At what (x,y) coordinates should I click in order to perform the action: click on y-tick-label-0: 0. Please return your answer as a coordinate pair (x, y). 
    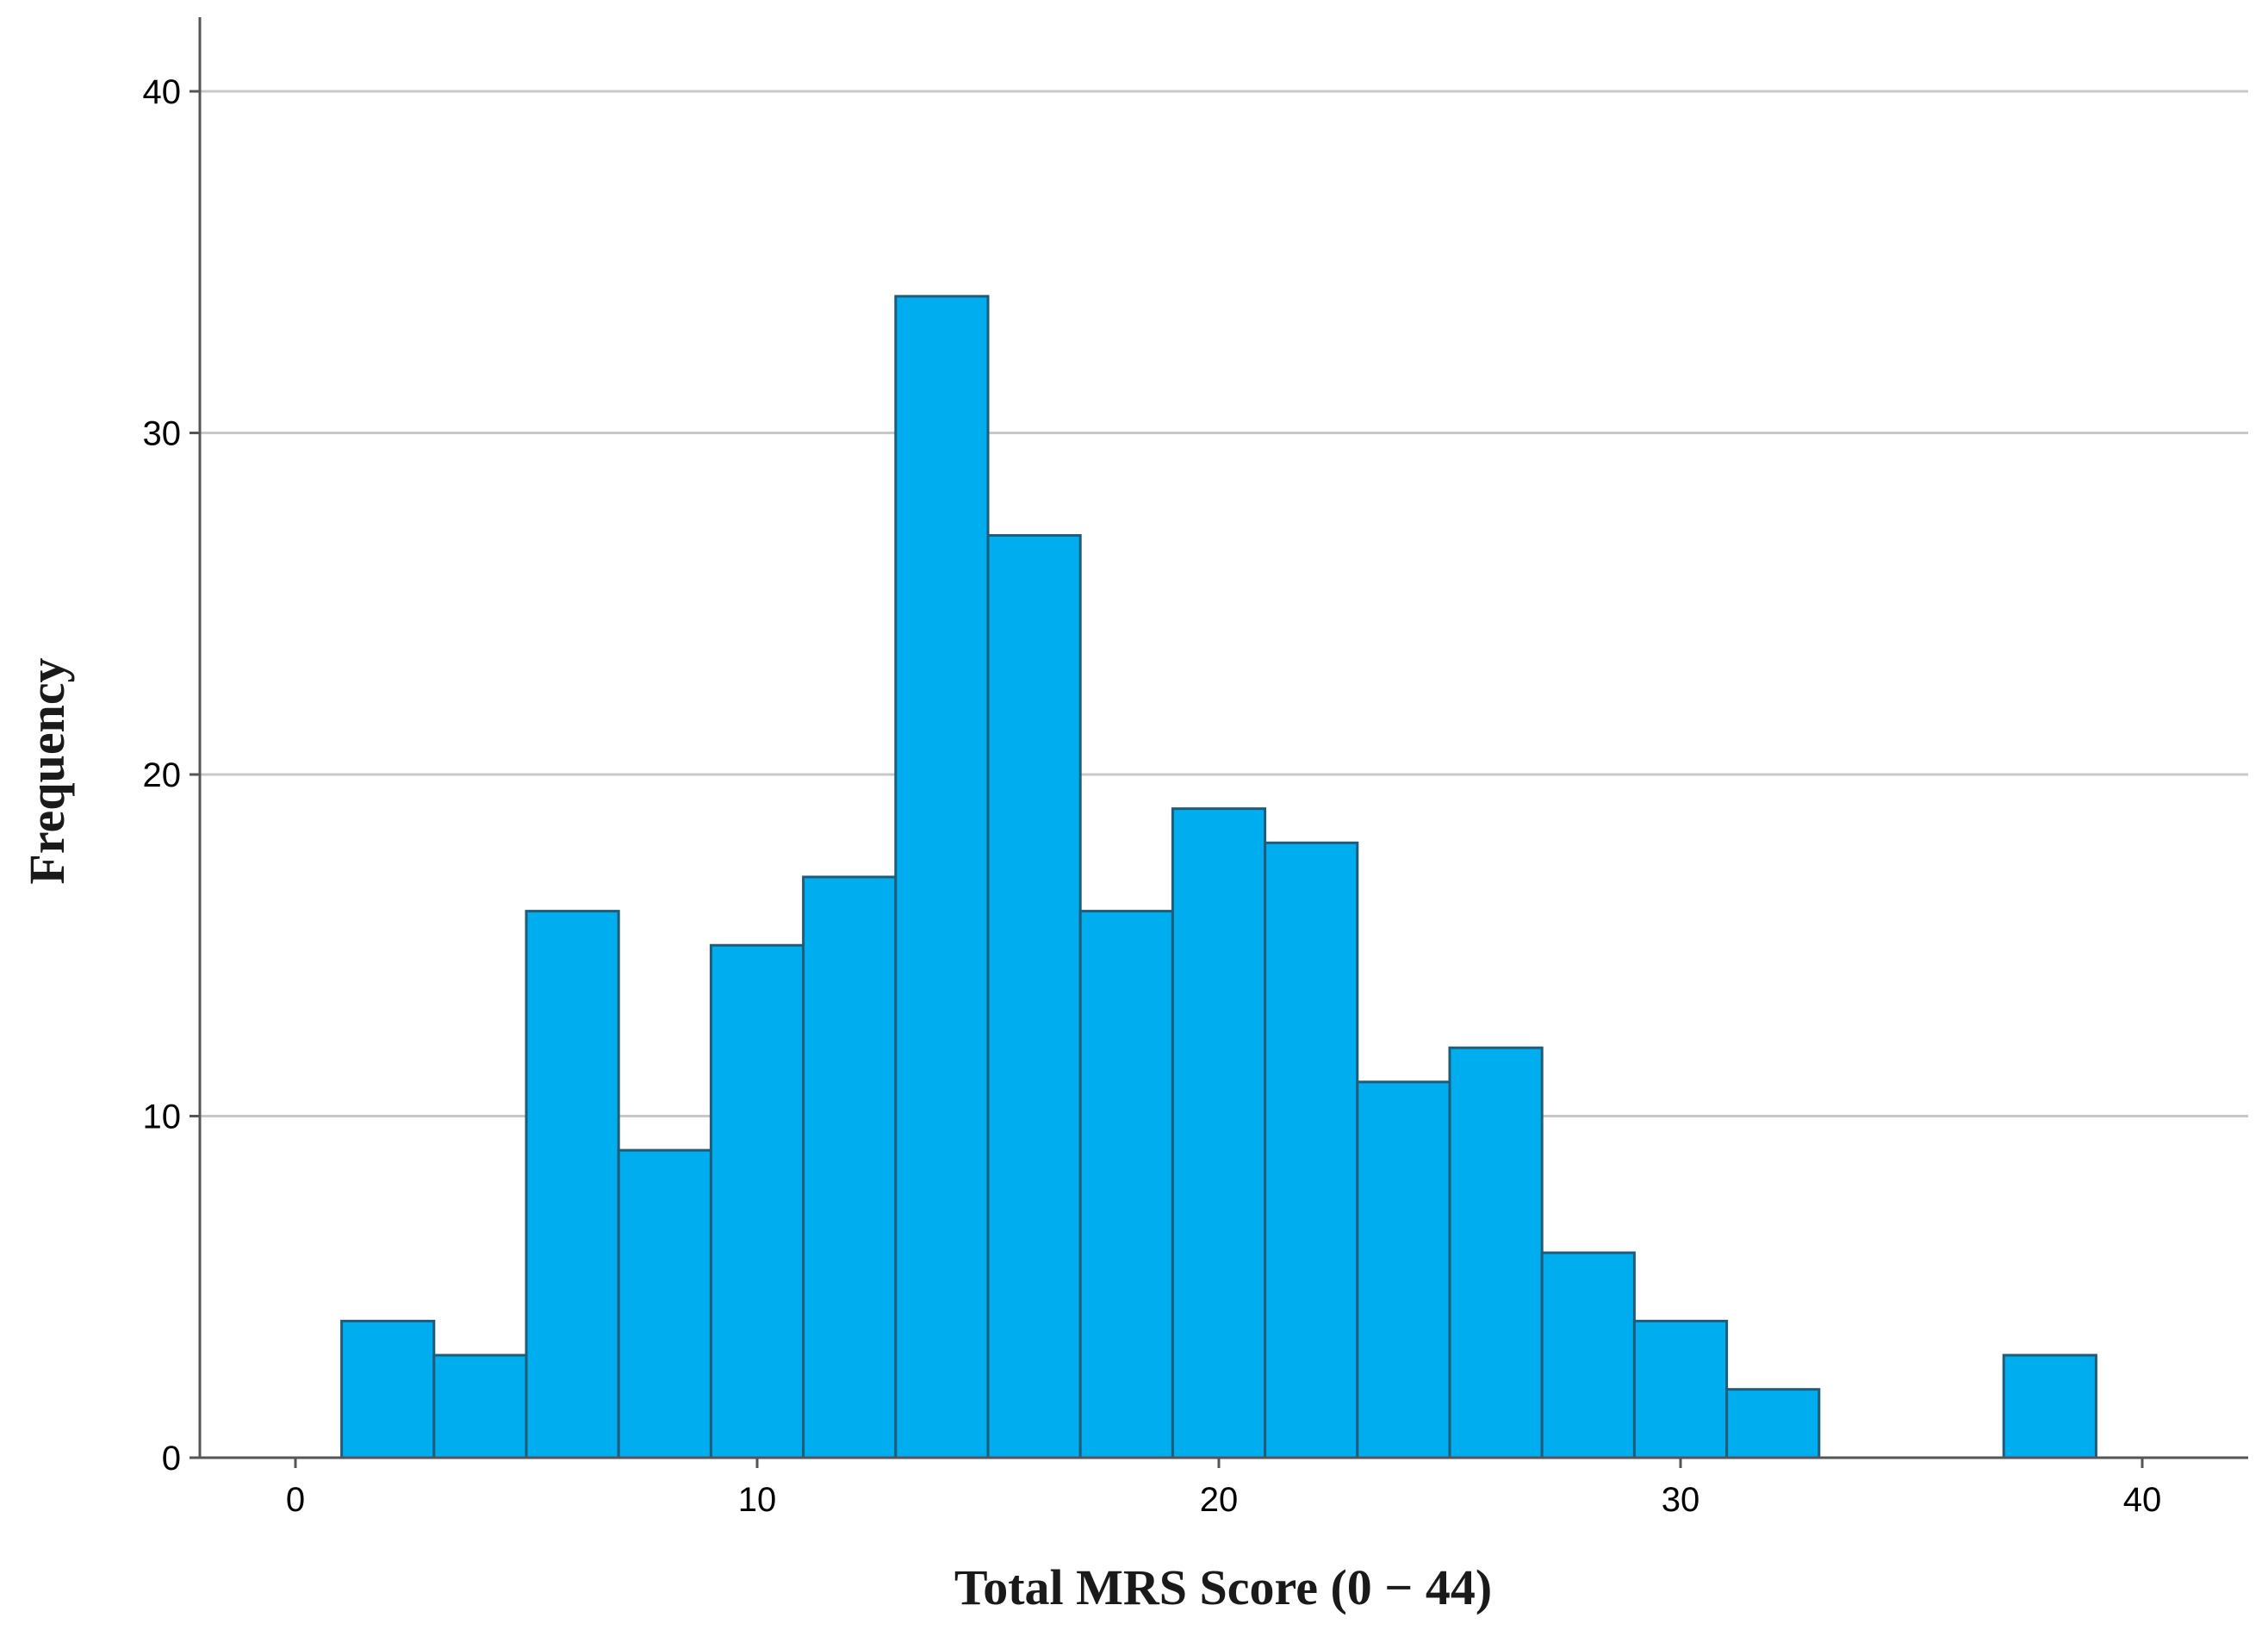
    Looking at the image, I should click on (171, 1459).